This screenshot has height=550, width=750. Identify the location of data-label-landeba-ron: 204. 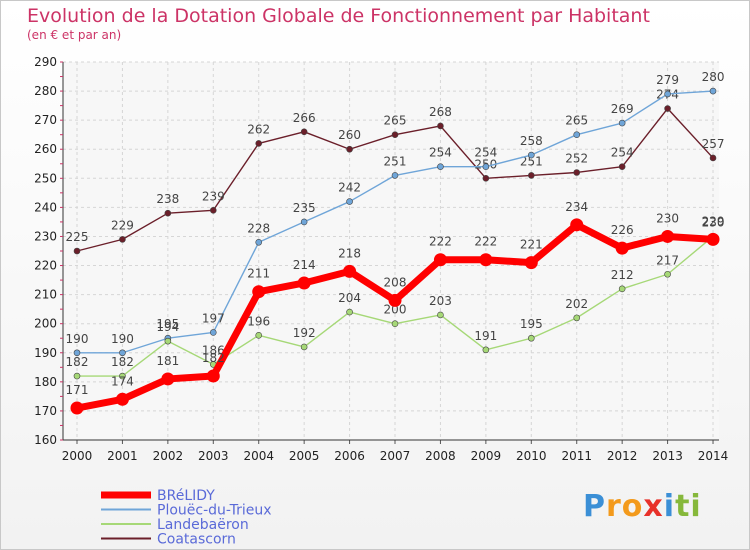
(349, 298).